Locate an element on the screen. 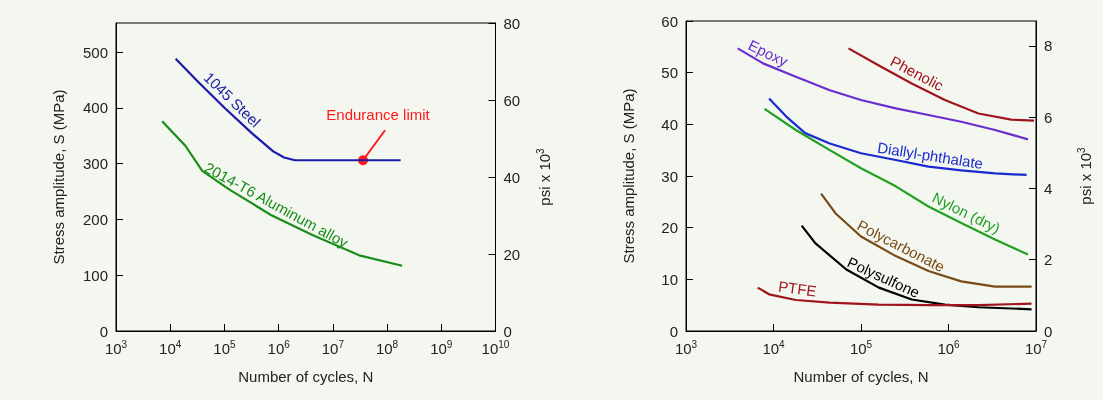  y-tick-label: 50 is located at coordinates (669, 73).